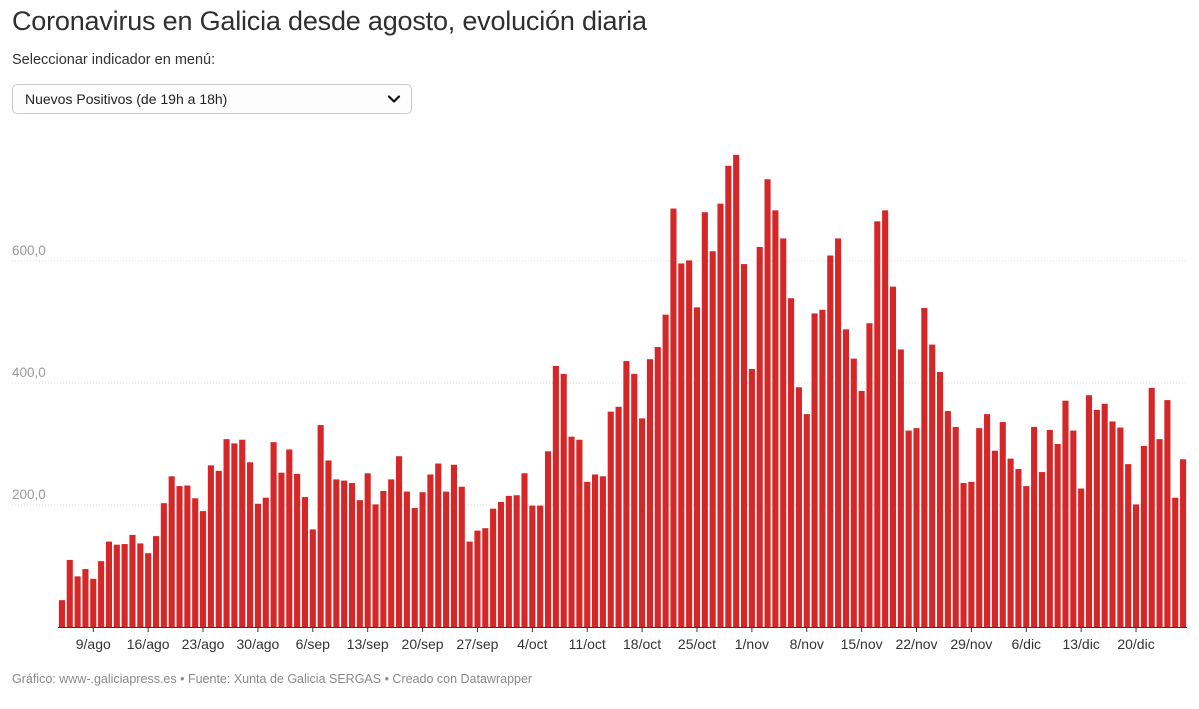 Image resolution: width=1199 pixels, height=709 pixels. What do you see at coordinates (916, 644) in the screenshot?
I see `x-tick-label: 22/nov` at bounding box center [916, 644].